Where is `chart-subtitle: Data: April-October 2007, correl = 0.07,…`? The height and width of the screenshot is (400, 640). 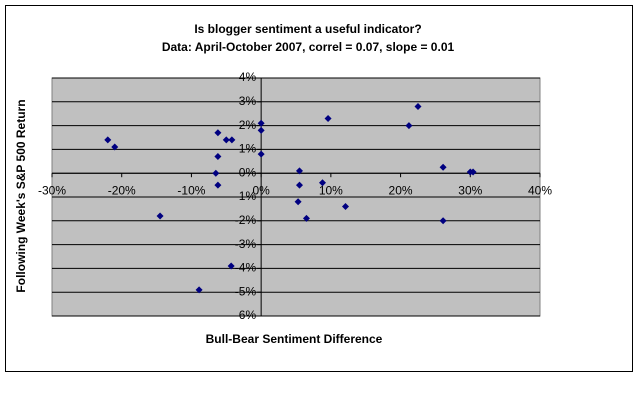
chart-subtitle: Data: April-October 2007, correl = 0.07,… is located at coordinates (308, 47).